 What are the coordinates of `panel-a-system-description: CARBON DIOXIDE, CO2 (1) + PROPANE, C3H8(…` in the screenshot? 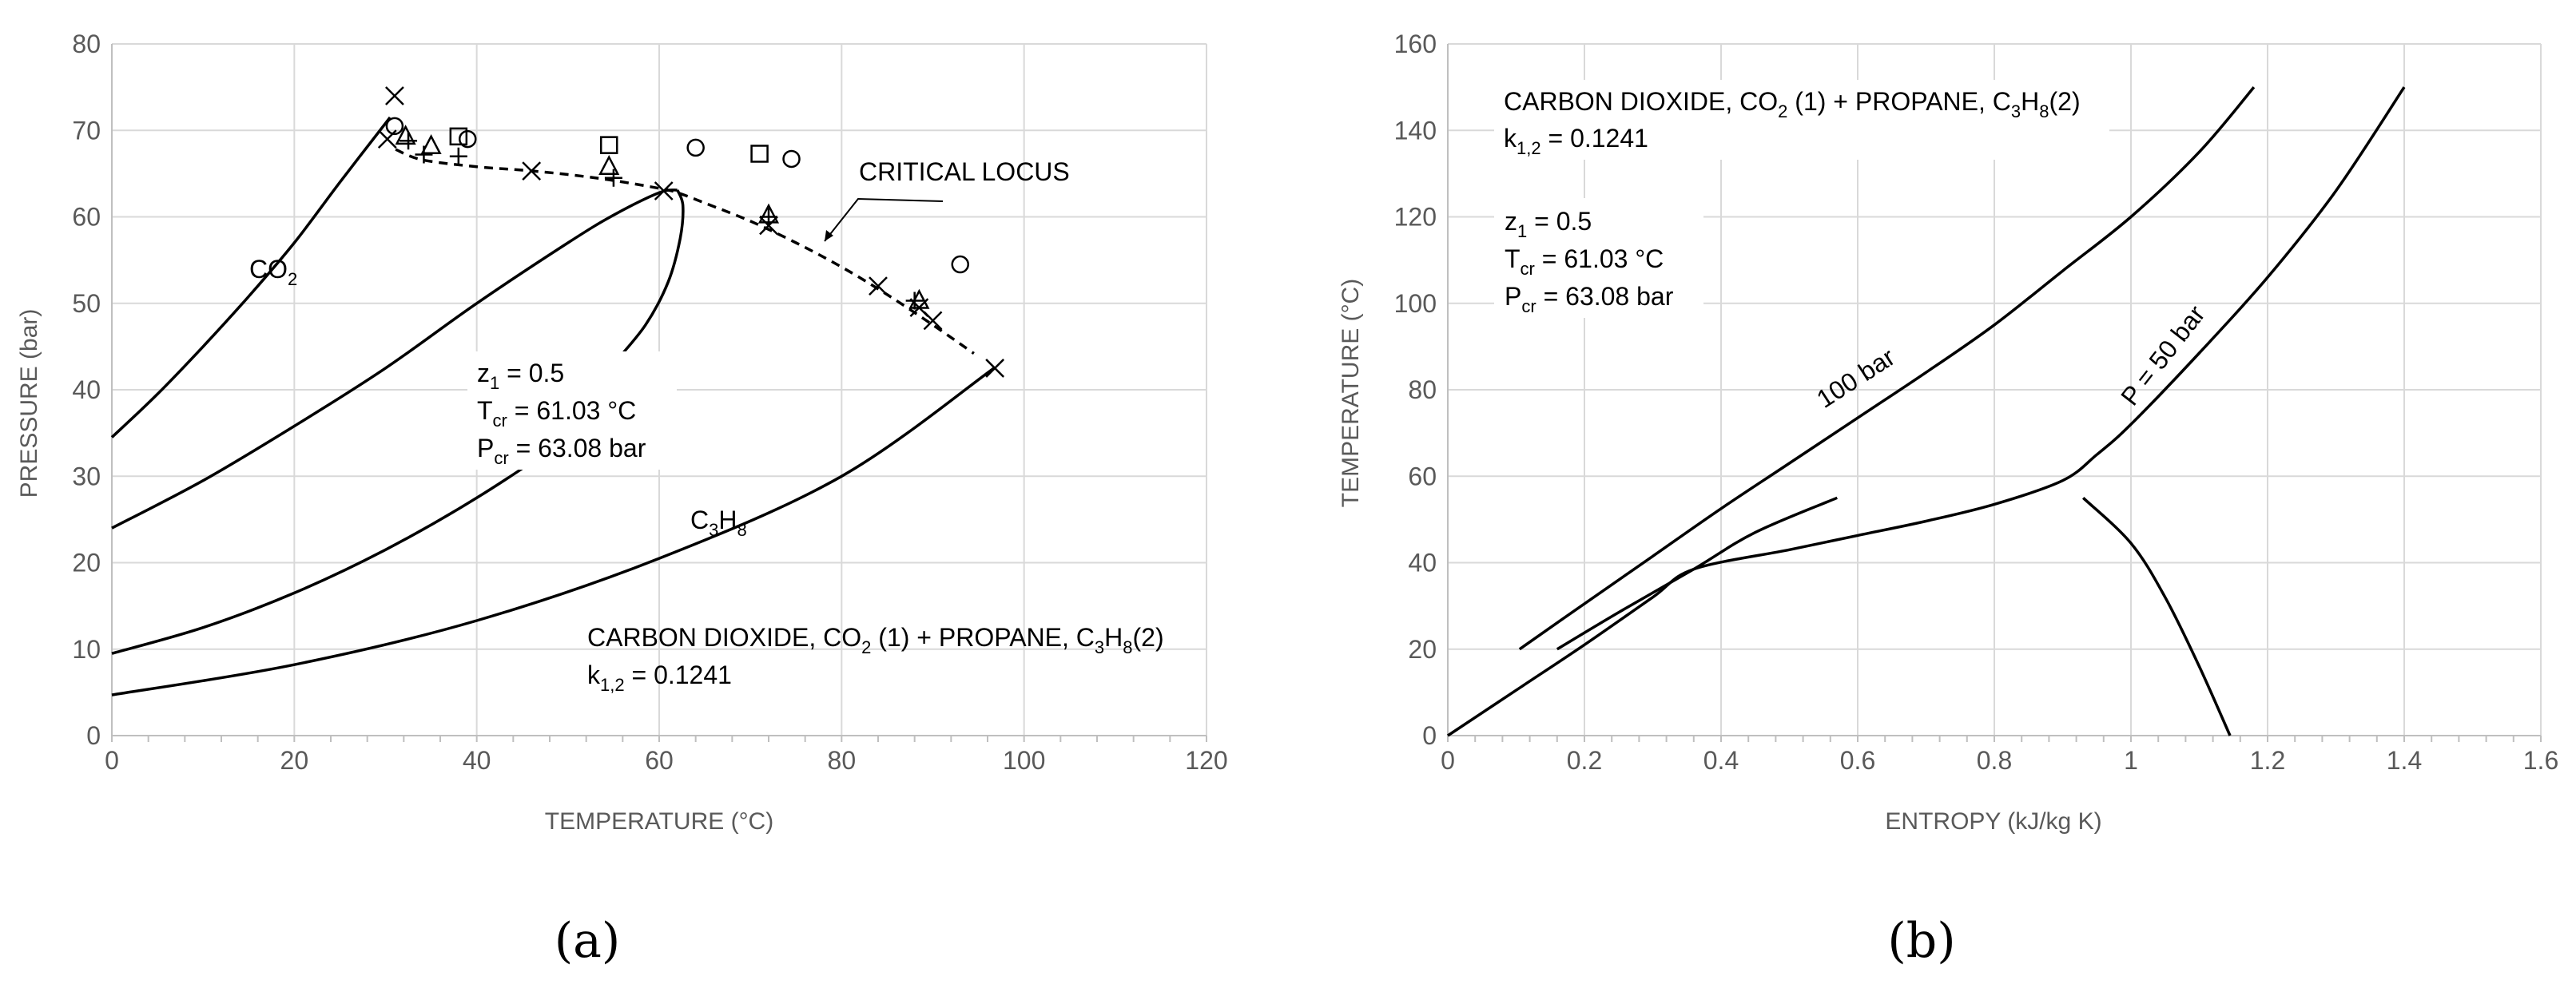 It's located at (875, 640).